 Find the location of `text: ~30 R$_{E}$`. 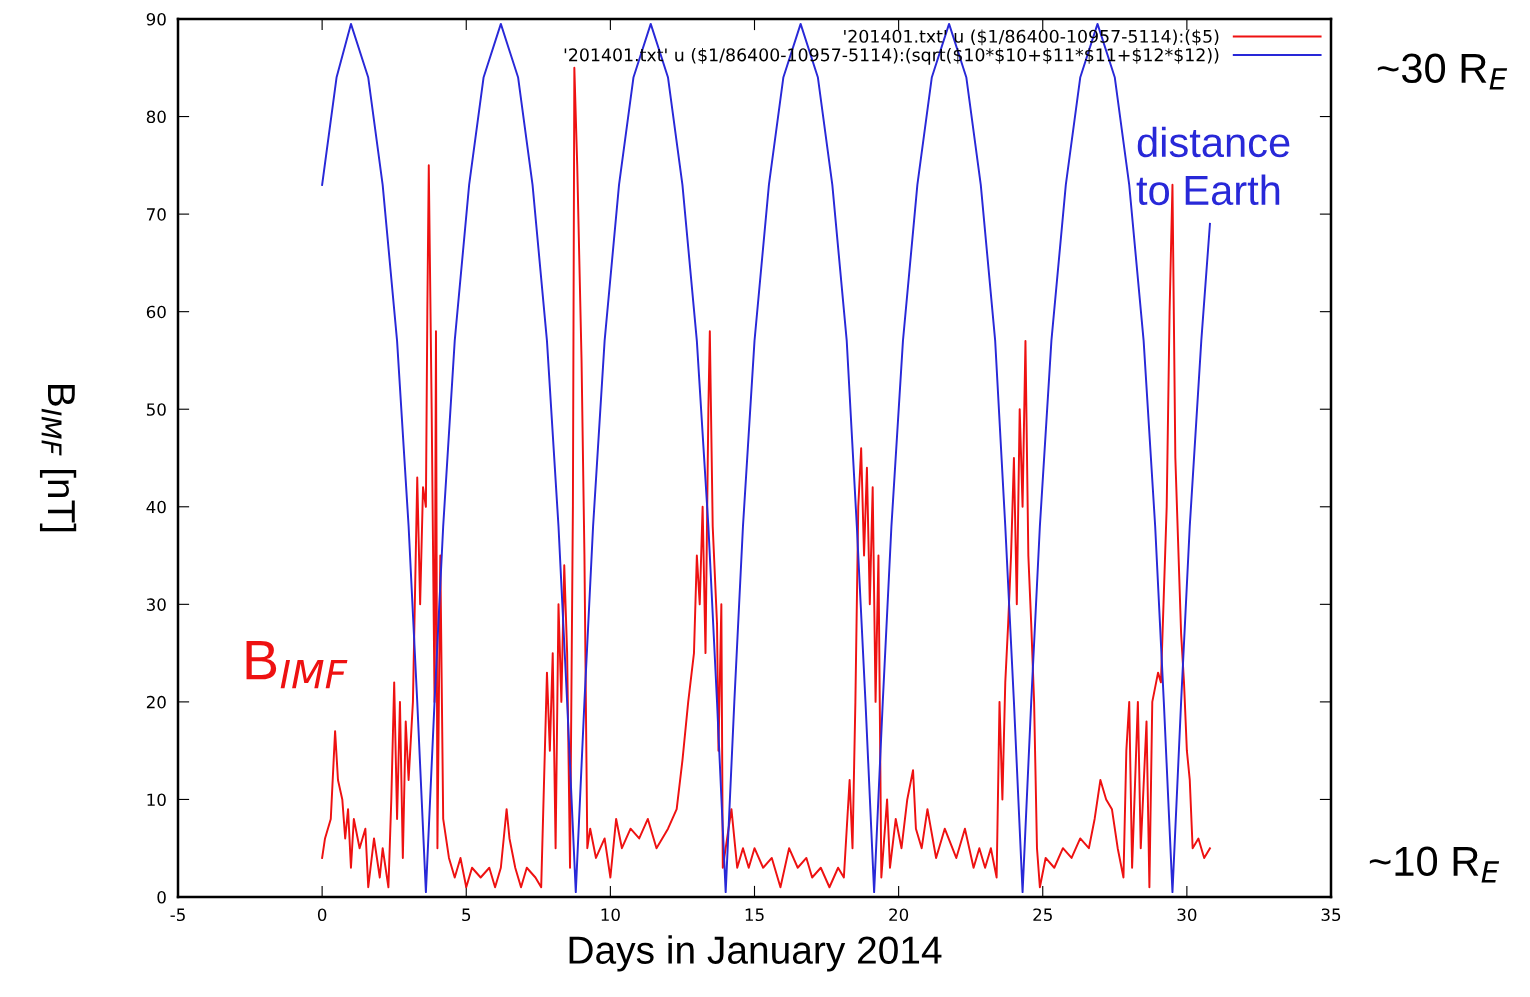

text: ~30 R$_{E}$ is located at coordinates (1442, 71).